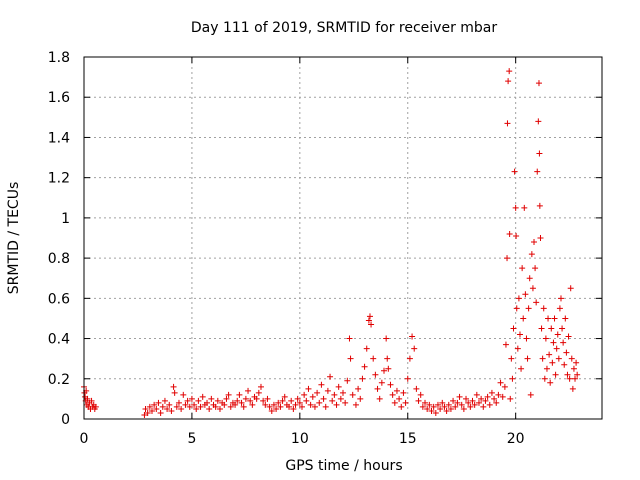 This screenshot has width=640, height=480. Describe the element at coordinates (59, 179) in the screenshot. I see `y-tick-label: 1.2` at that location.